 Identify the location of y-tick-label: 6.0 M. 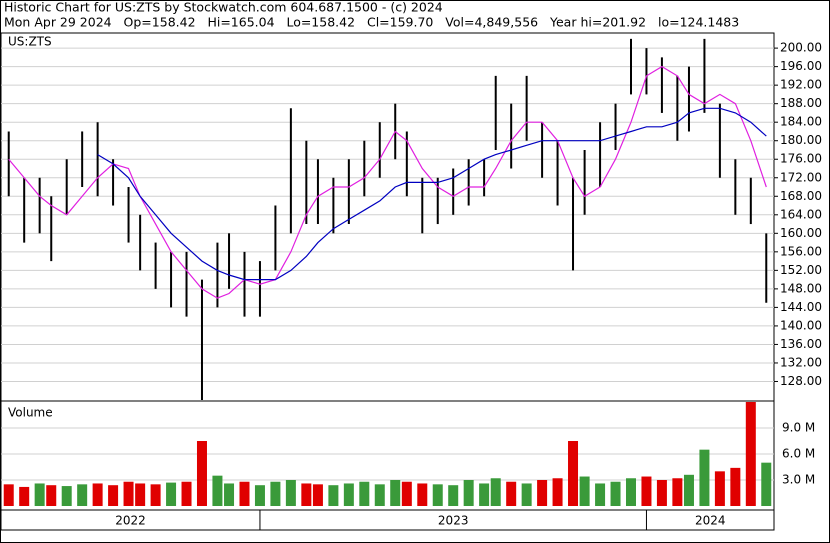
(798, 454).